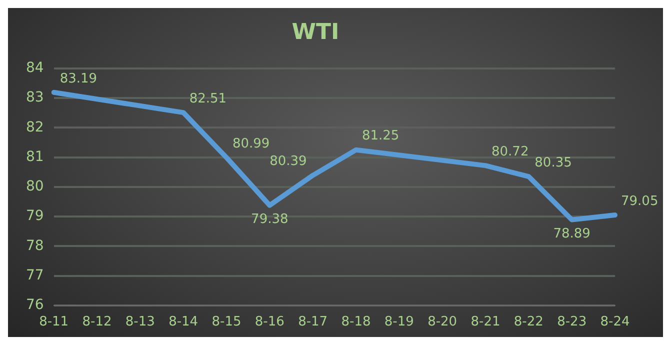 The image size is (671, 345). What do you see at coordinates (35, 156) in the screenshot?
I see `y-tick-label: 81` at bounding box center [35, 156].